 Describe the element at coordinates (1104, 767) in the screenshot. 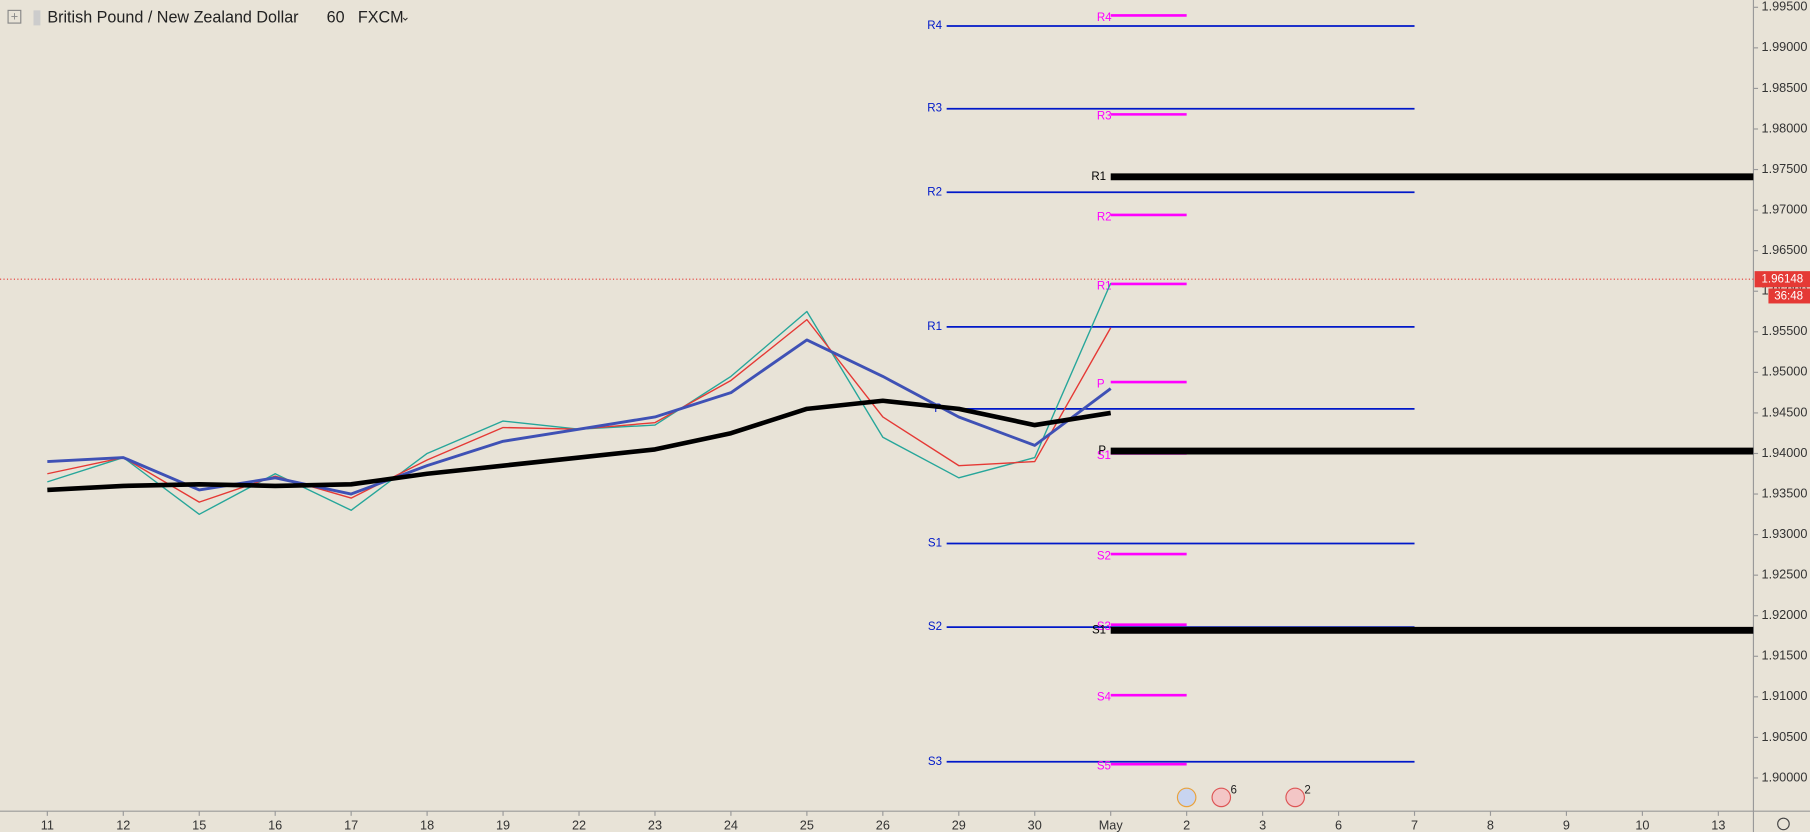

I see `pivot-label: S5` at that location.